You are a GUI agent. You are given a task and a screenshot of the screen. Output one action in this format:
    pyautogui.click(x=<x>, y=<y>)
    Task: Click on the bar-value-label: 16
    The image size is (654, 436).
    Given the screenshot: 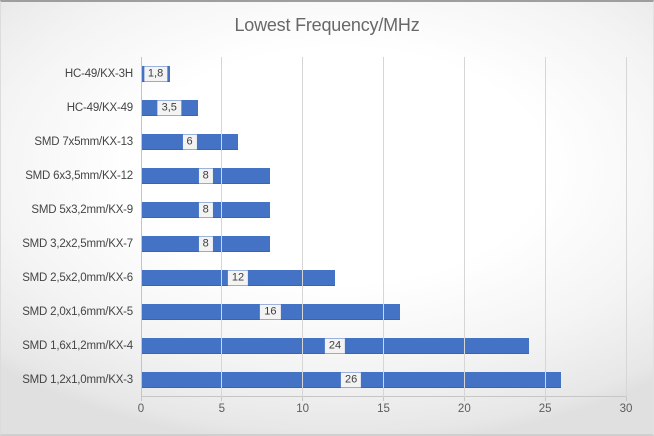 What is the action you would take?
    pyautogui.click(x=270, y=312)
    